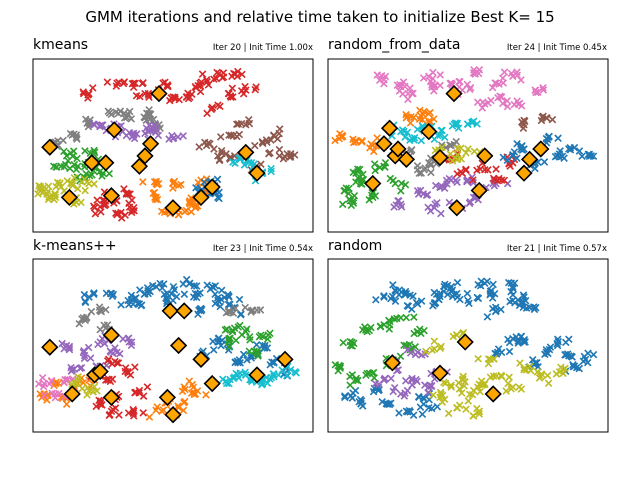 The height and width of the screenshot is (480, 640). I want to click on cluster-olive, so click(460, 348).